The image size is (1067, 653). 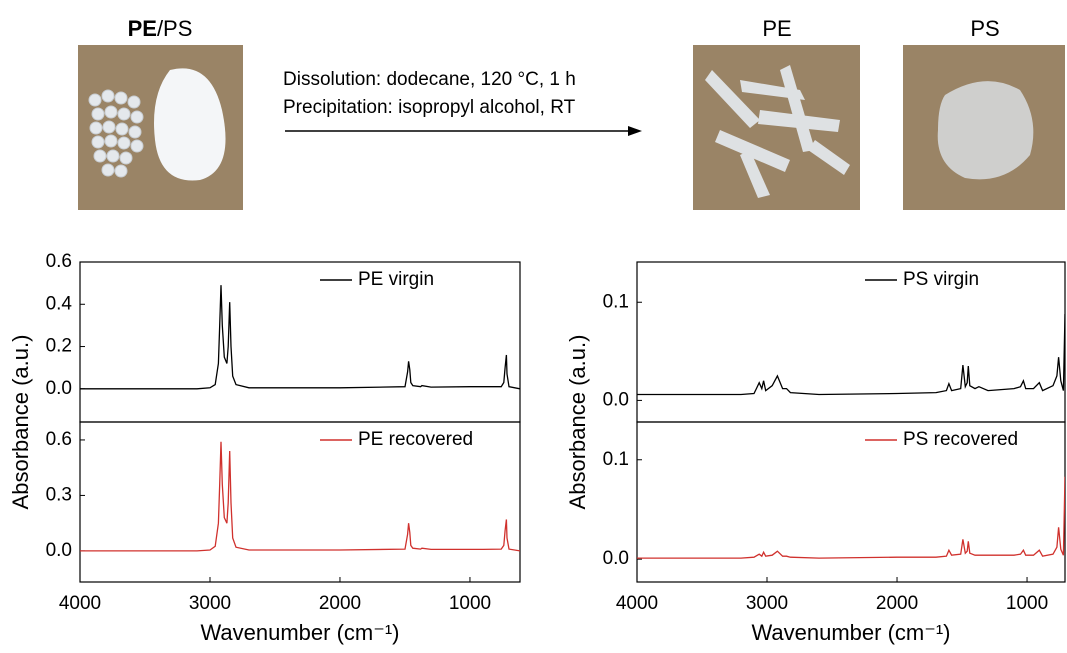 What do you see at coordinates (190, 124) in the screenshot?
I see `powder` at bounding box center [190, 124].